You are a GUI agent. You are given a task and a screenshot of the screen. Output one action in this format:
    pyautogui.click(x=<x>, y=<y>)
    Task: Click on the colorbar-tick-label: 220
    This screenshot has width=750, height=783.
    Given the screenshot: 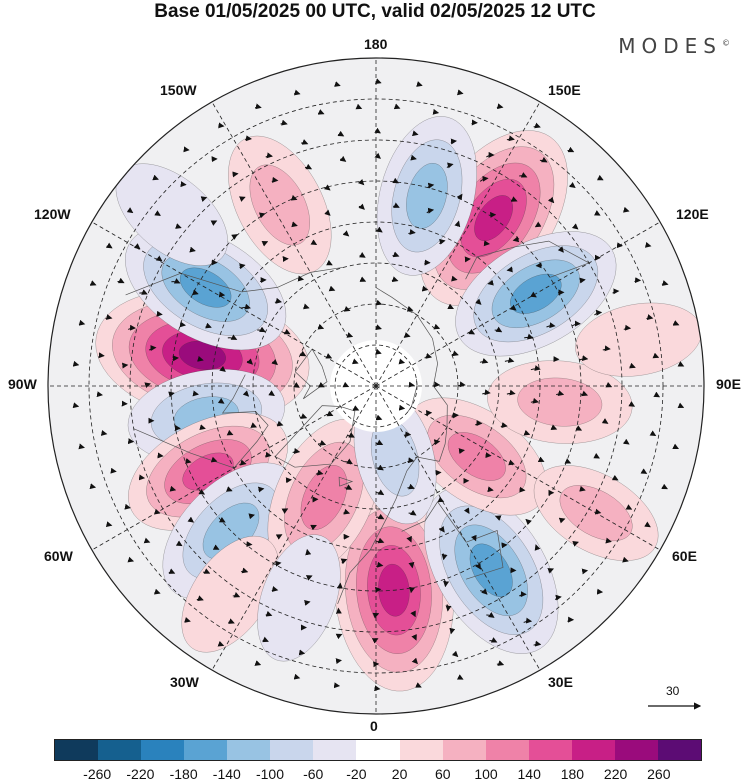 What is the action you would take?
    pyautogui.click(x=615, y=774)
    